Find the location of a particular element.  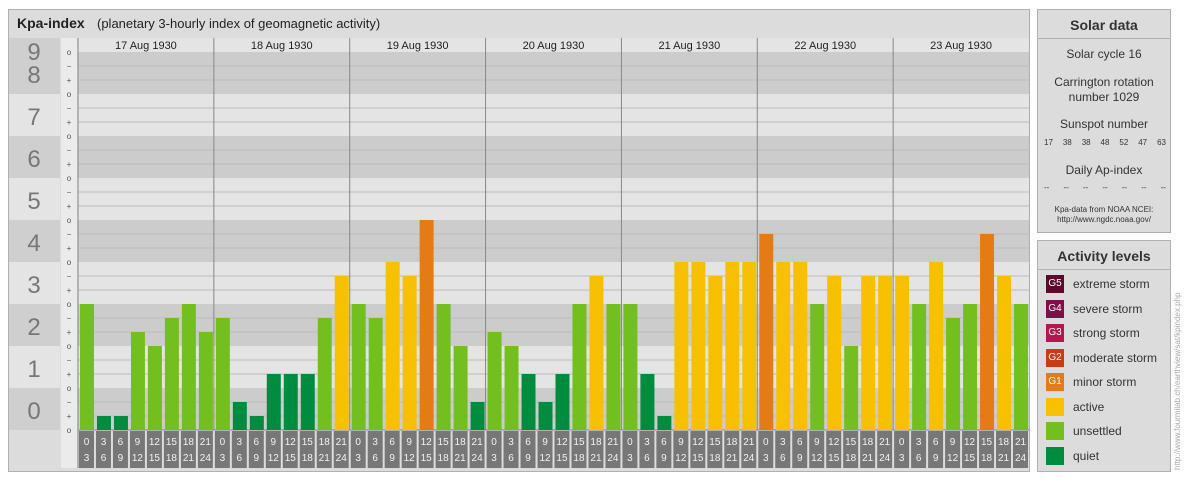

activity-level-item: G5 extreme storm is located at coordinates (1107, 285).